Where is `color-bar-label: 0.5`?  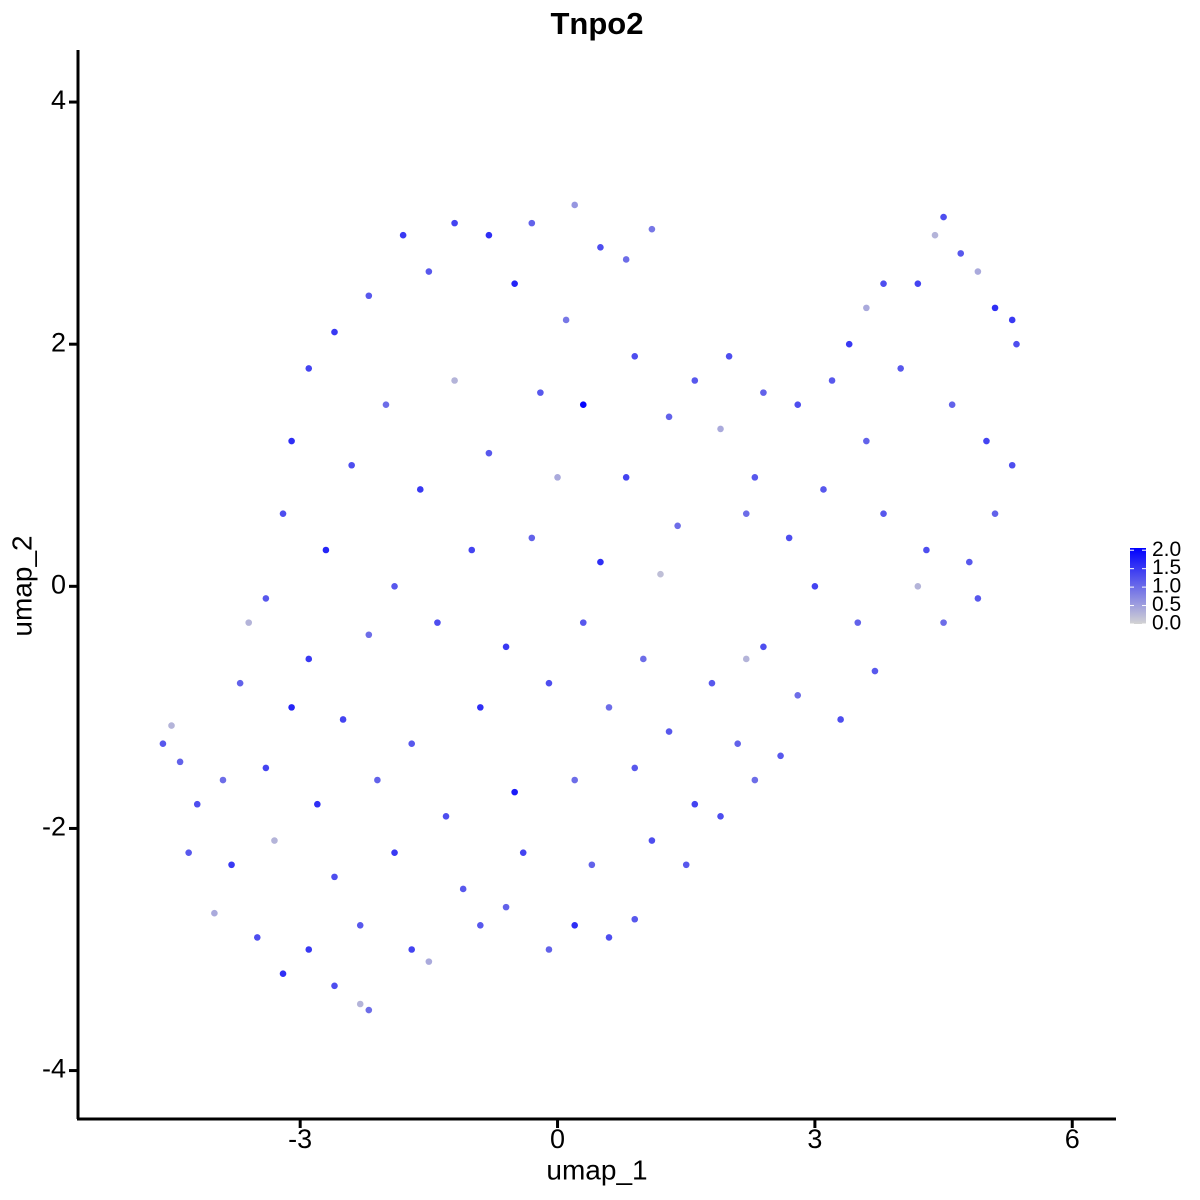
color-bar-label: 0.5 is located at coordinates (1166, 604).